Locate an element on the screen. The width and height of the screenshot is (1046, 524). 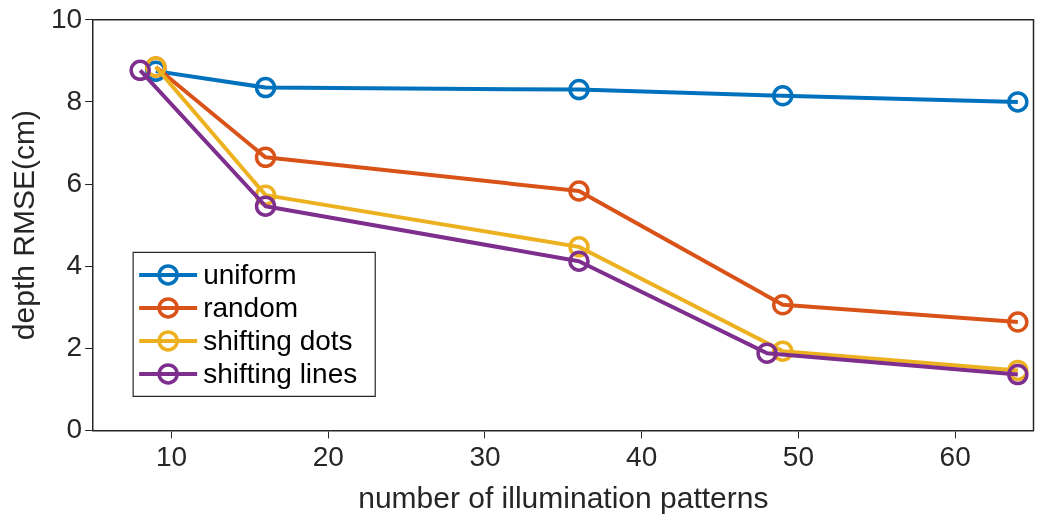
x-tick-label: 50 is located at coordinates (798, 456).